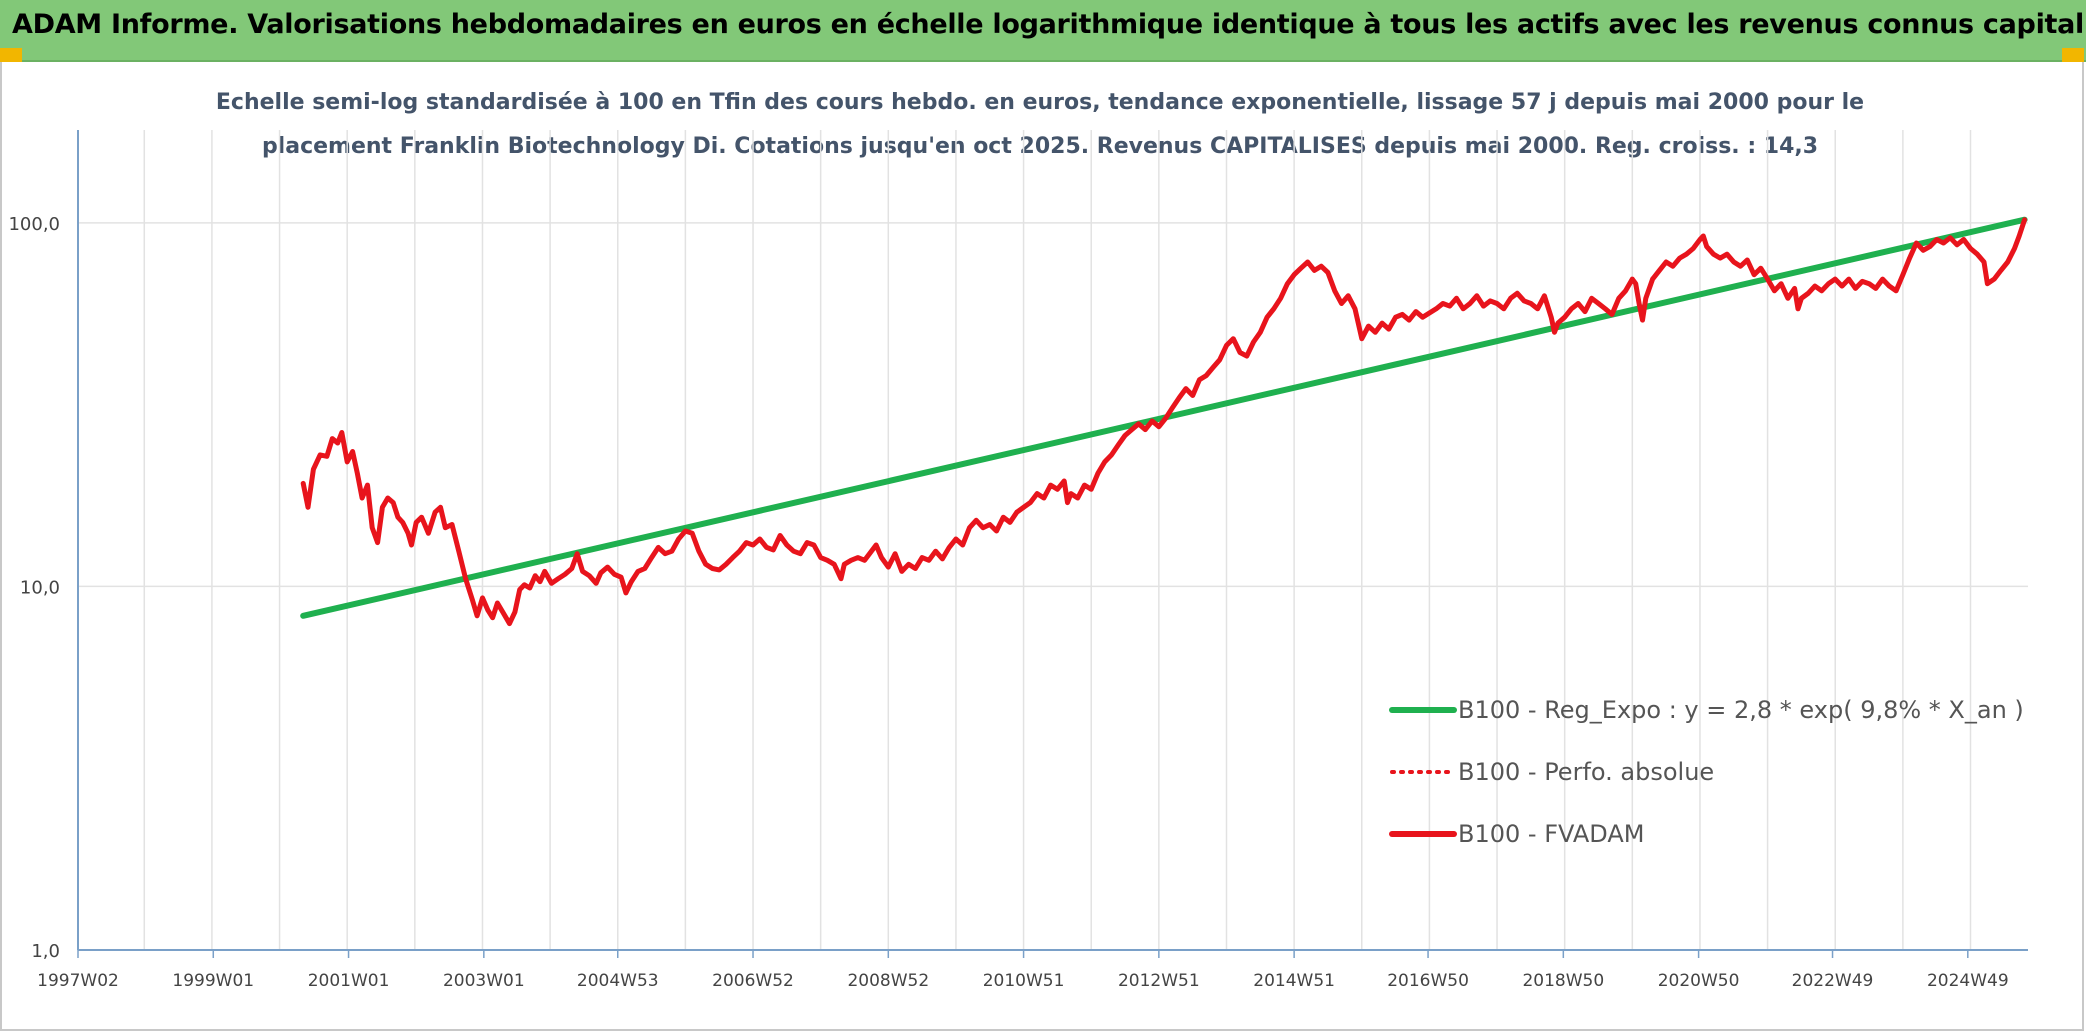 Image resolution: width=2086 pixels, height=1033 pixels. I want to click on x-tick-label: 2022W49, so click(1833, 981).